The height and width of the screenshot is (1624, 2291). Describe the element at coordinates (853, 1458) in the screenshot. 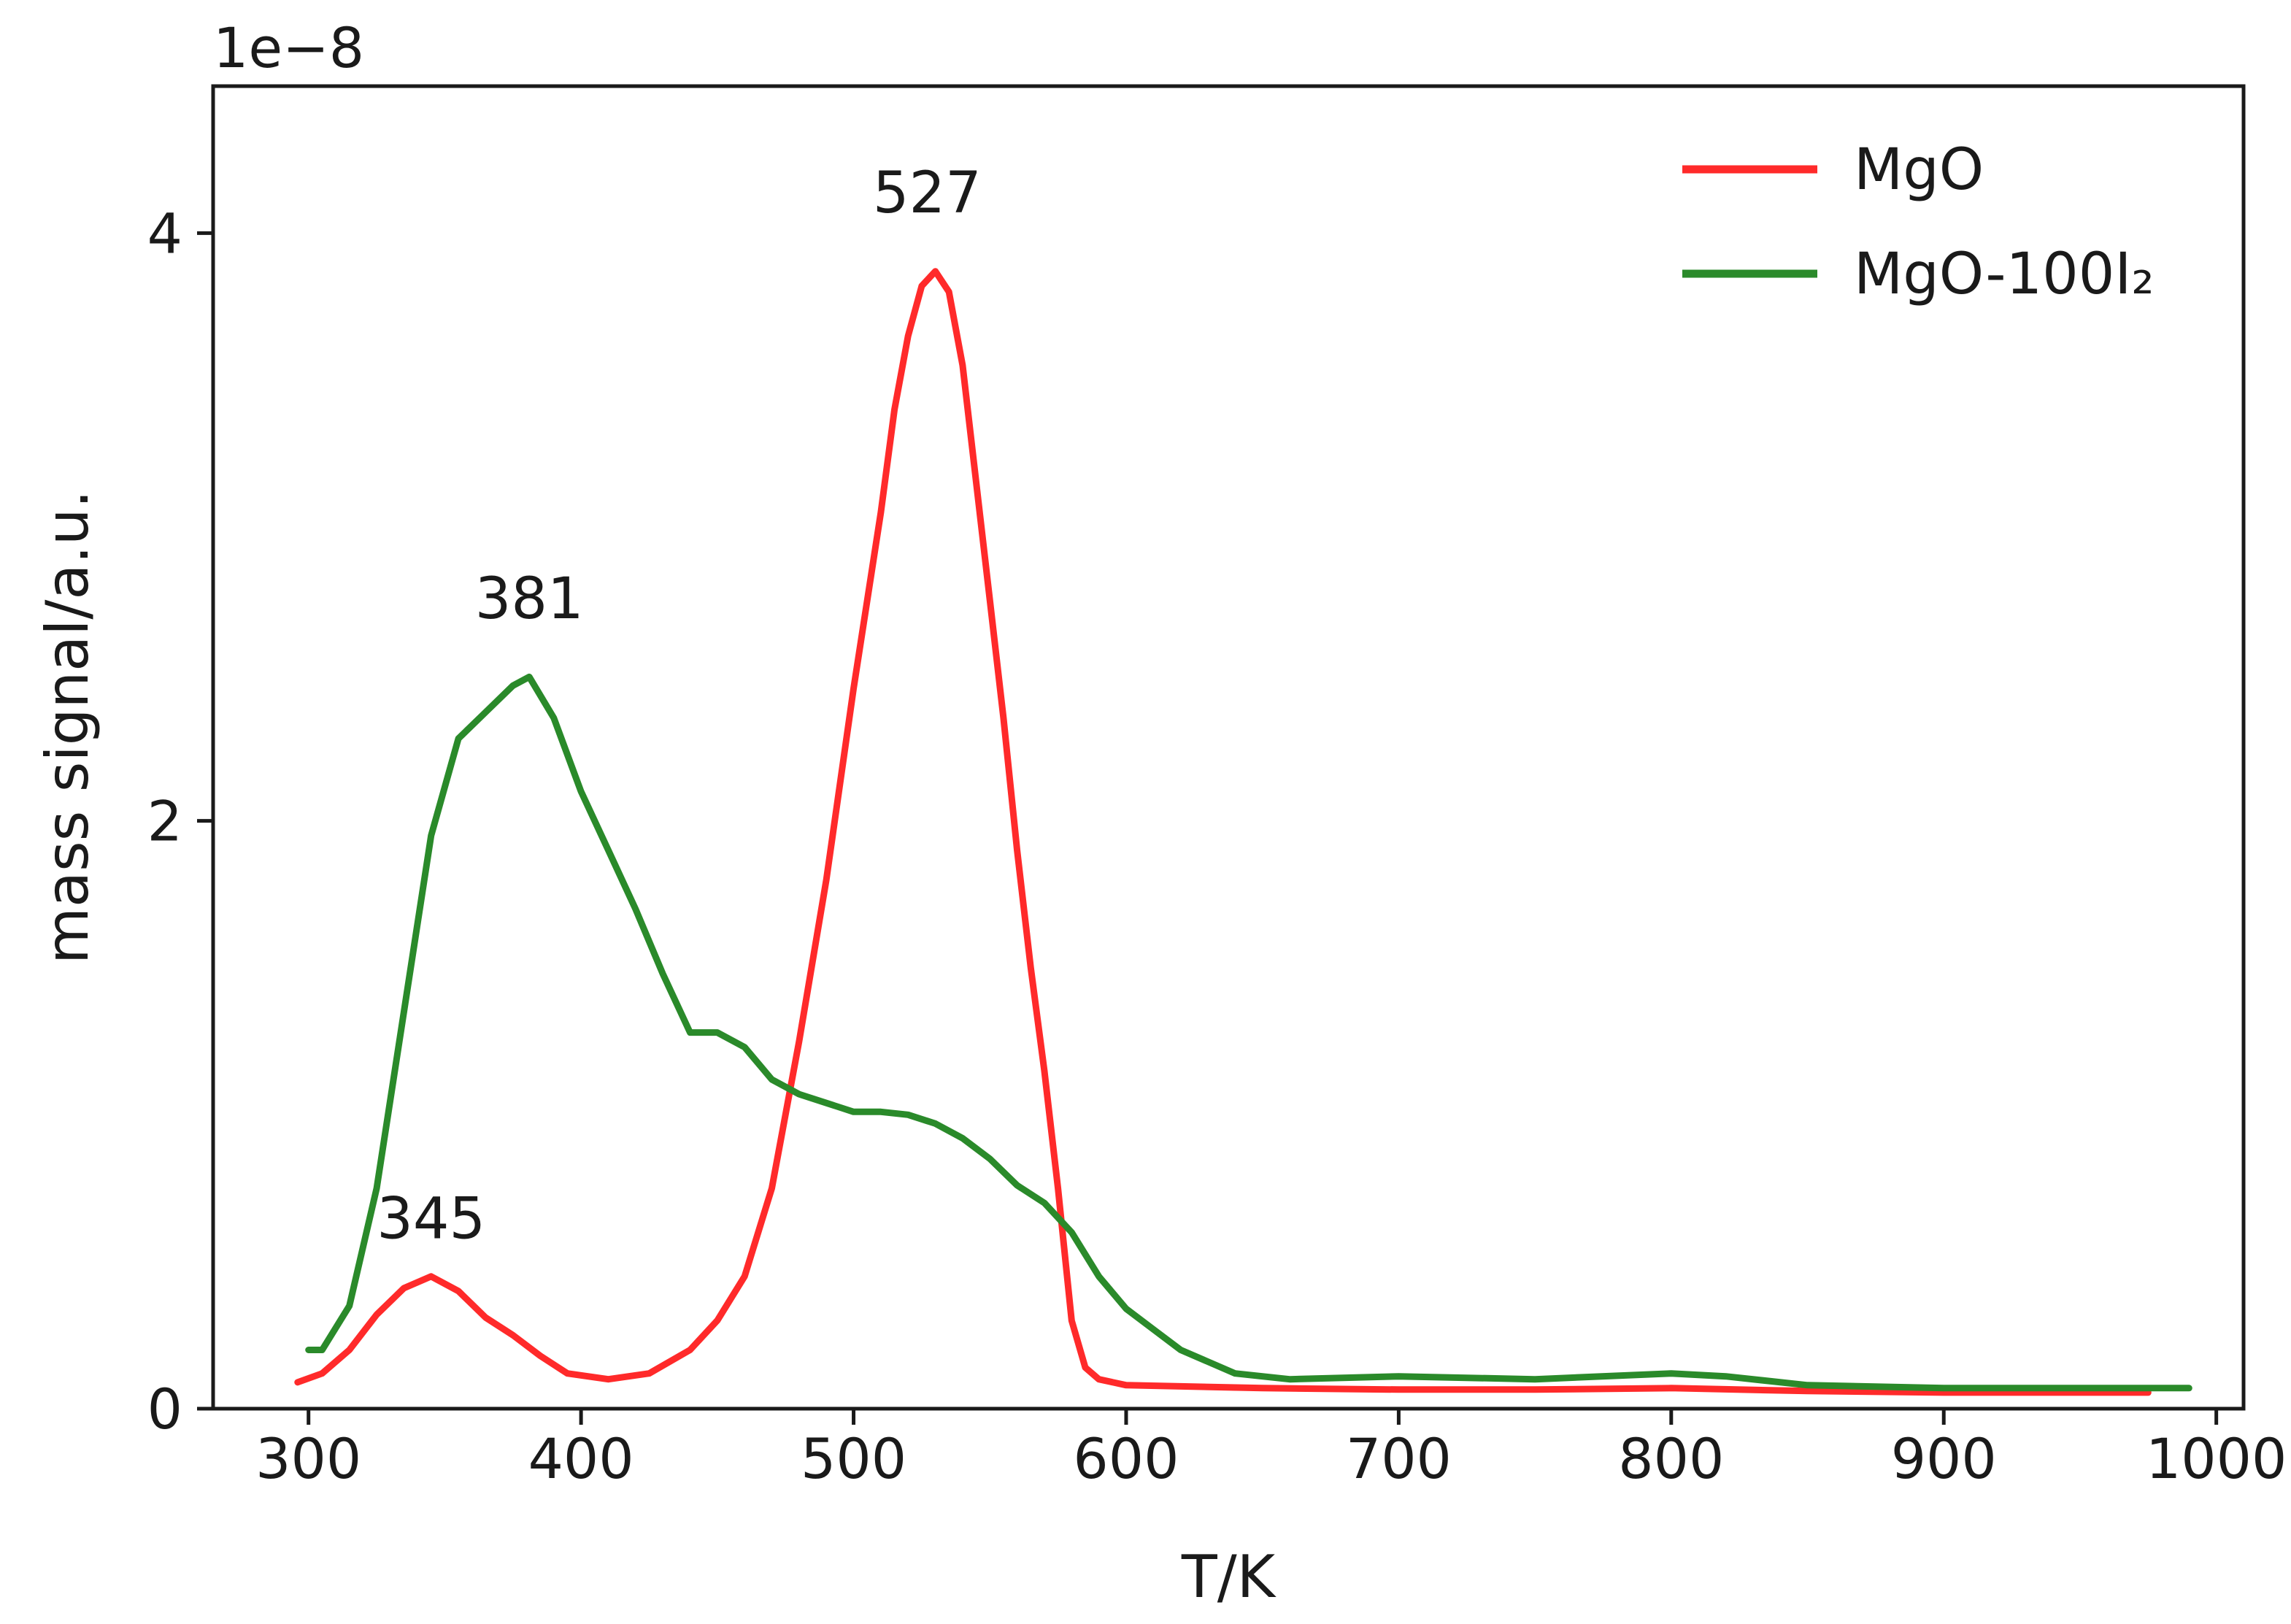

I see `x-tick-label: 500` at that location.